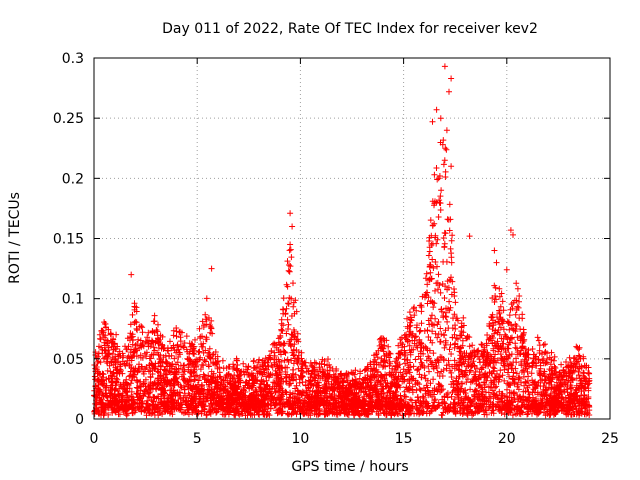  Describe the element at coordinates (68, 119) in the screenshot. I see `y-tick-label: 0.25` at that location.